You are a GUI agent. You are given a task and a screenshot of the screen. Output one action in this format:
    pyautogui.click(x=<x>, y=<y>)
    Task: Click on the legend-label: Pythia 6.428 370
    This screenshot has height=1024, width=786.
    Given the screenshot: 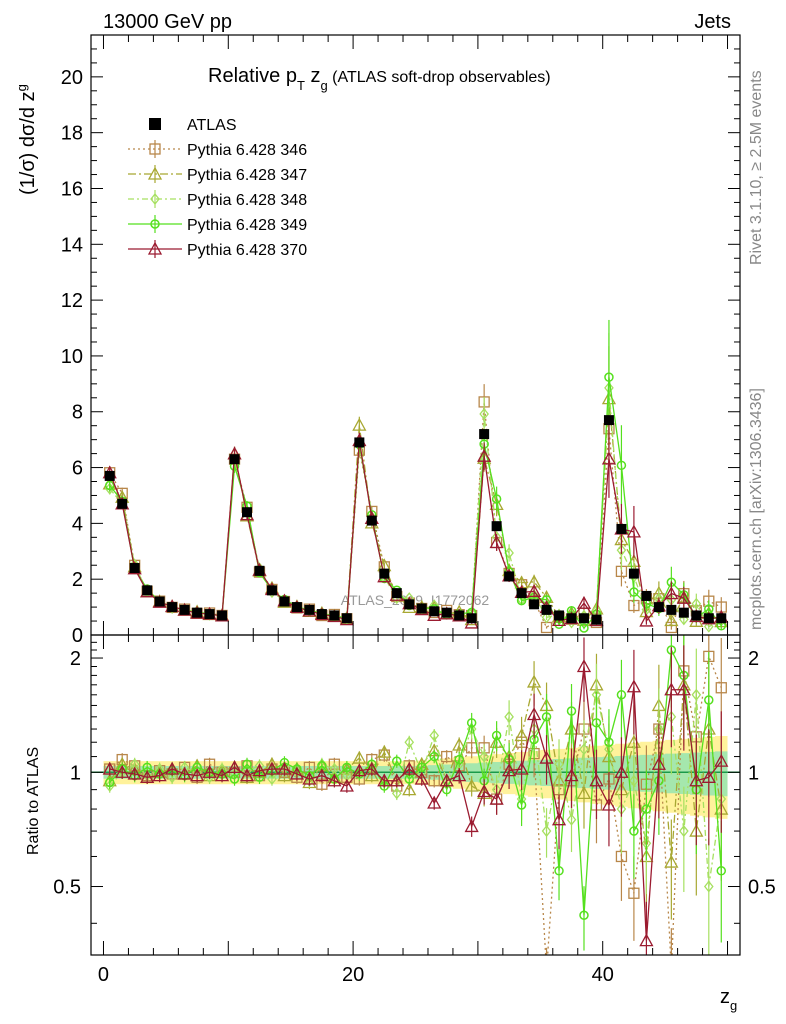 What is the action you would take?
    pyautogui.click(x=247, y=250)
    